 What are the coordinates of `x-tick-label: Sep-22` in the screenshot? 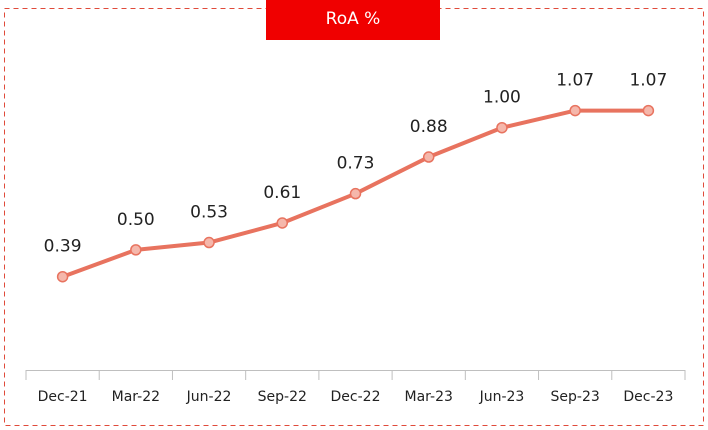 It's located at (282, 397).